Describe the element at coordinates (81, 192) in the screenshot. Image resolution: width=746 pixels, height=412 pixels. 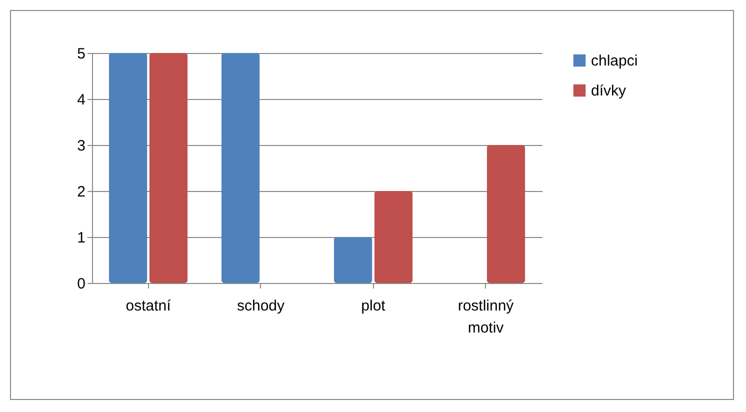
I see `y-tick-label: 2` at that location.